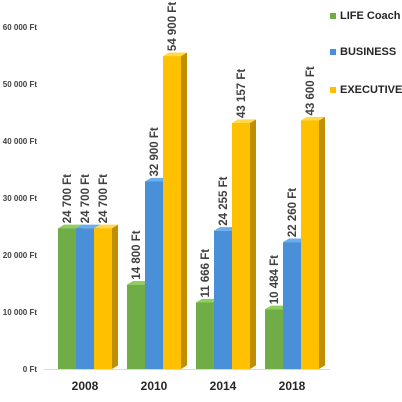 This screenshot has height=402, width=402. Describe the element at coordinates (155, 151) in the screenshot. I see `data-label: 32 900 Ft` at that location.